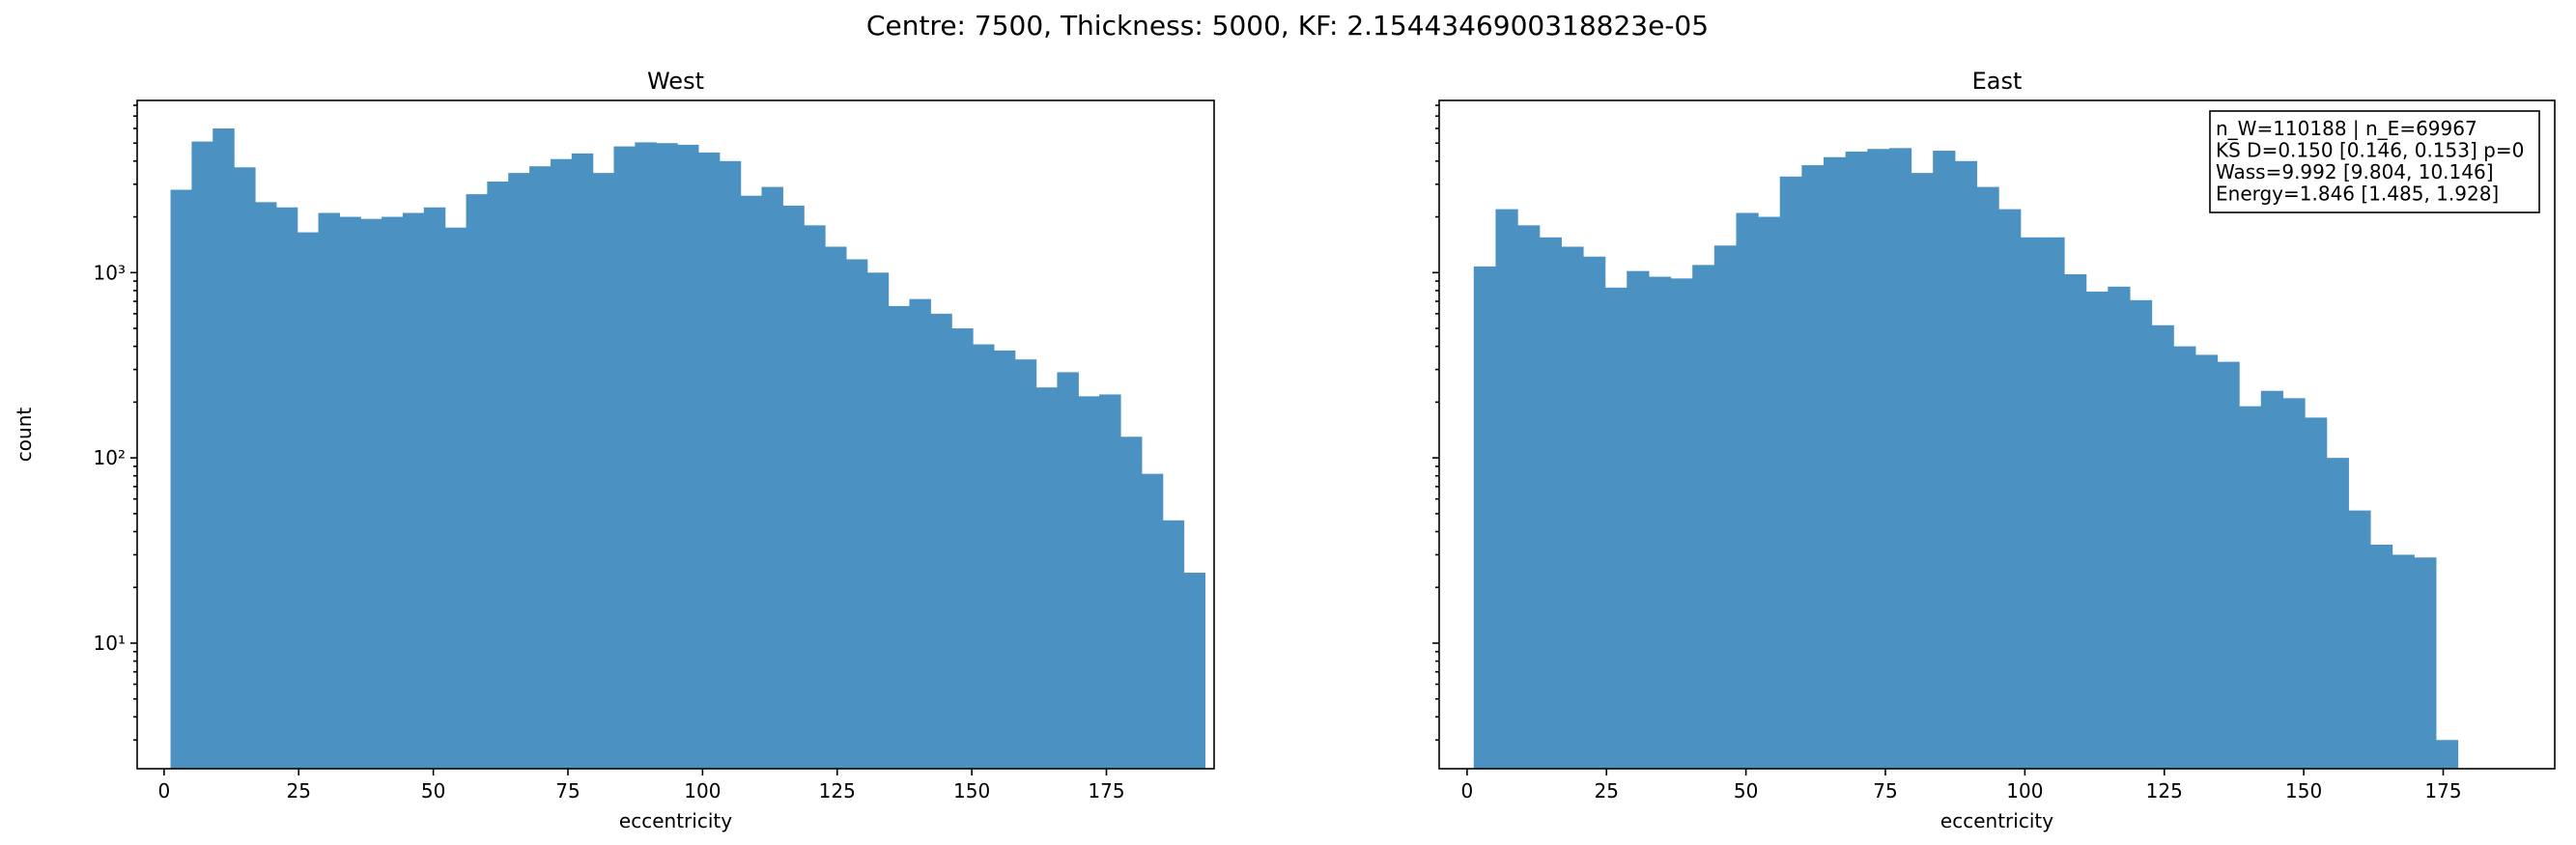  What do you see at coordinates (110, 272) in the screenshot?
I see `y-tick-label: 10³` at bounding box center [110, 272].